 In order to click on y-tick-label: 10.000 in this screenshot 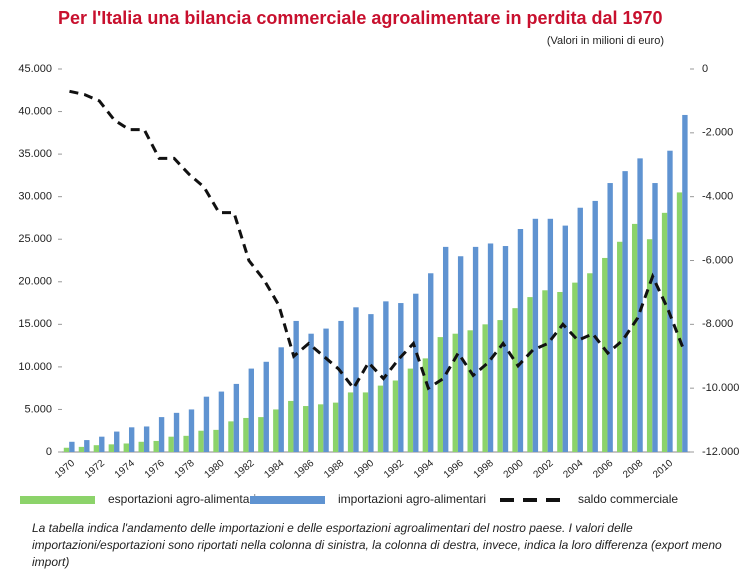, I will do `click(35, 367)`.